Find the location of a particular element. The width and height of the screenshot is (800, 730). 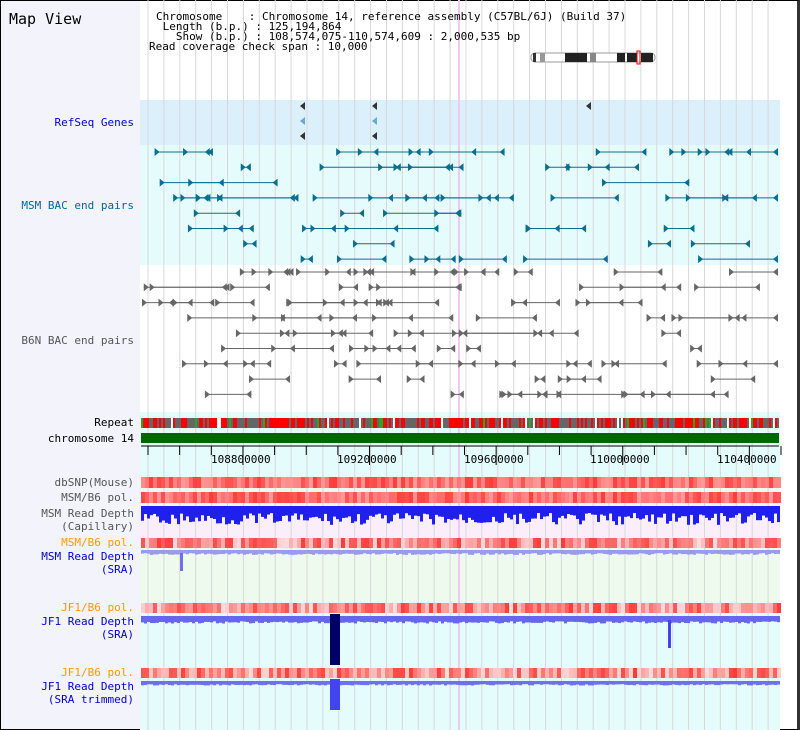

track-label-jf1-trim: JF1 Read Depth is located at coordinates (87, 686).